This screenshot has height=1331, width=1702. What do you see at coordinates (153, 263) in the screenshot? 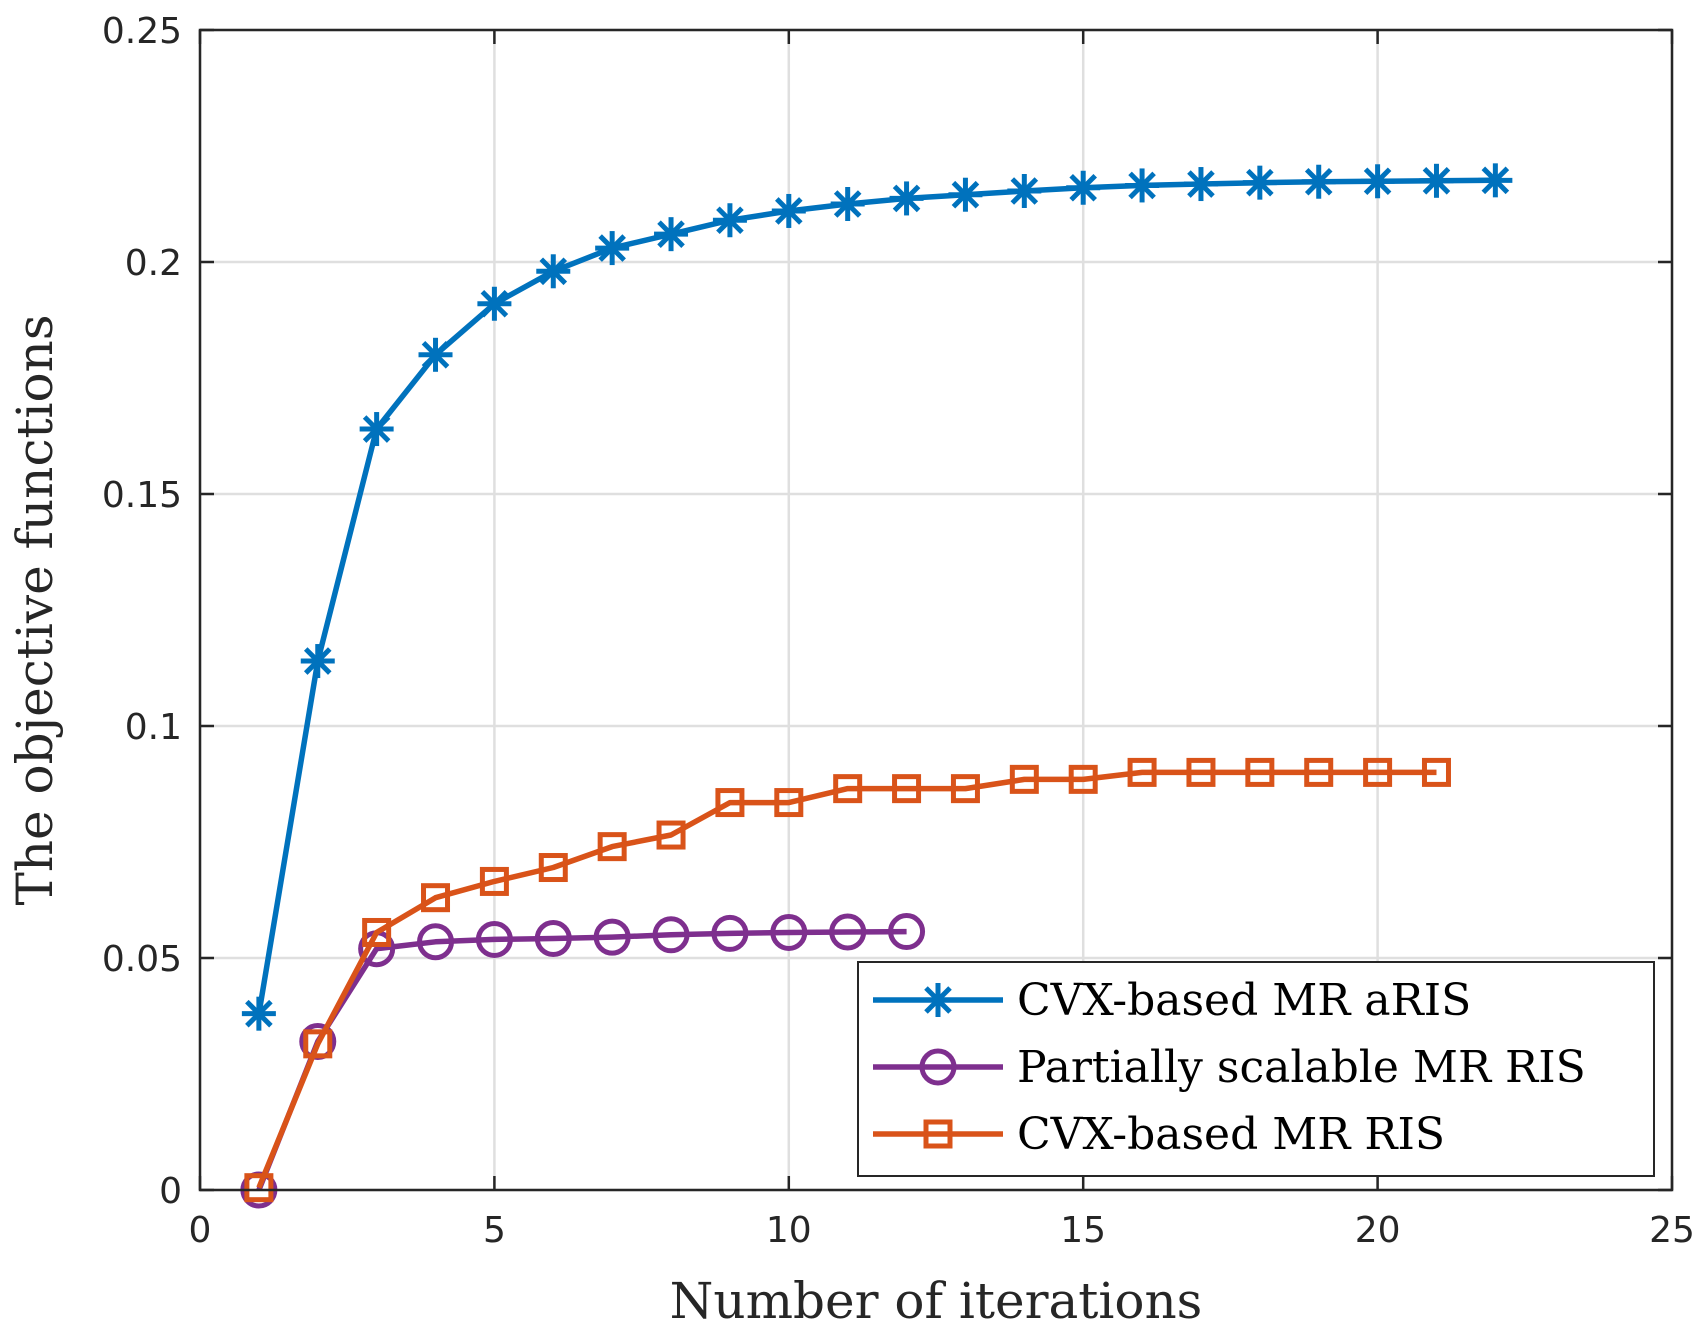
I see `y-tick-label: 0.2` at bounding box center [153, 263].